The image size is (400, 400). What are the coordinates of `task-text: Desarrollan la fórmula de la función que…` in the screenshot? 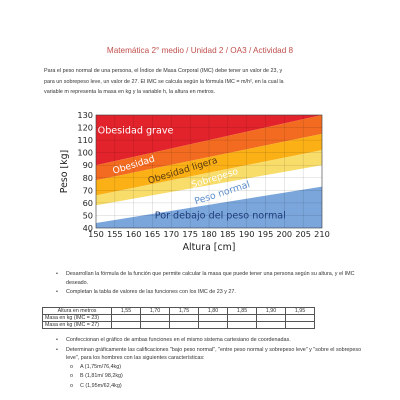 It's located at (210, 278).